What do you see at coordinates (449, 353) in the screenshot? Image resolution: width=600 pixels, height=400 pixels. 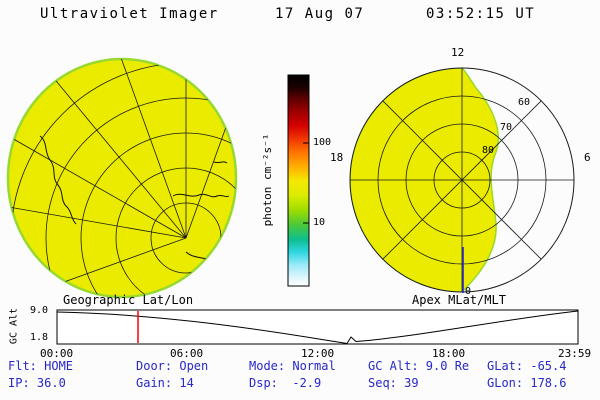 I see `time-tick-1800: 18:00` at bounding box center [449, 353].